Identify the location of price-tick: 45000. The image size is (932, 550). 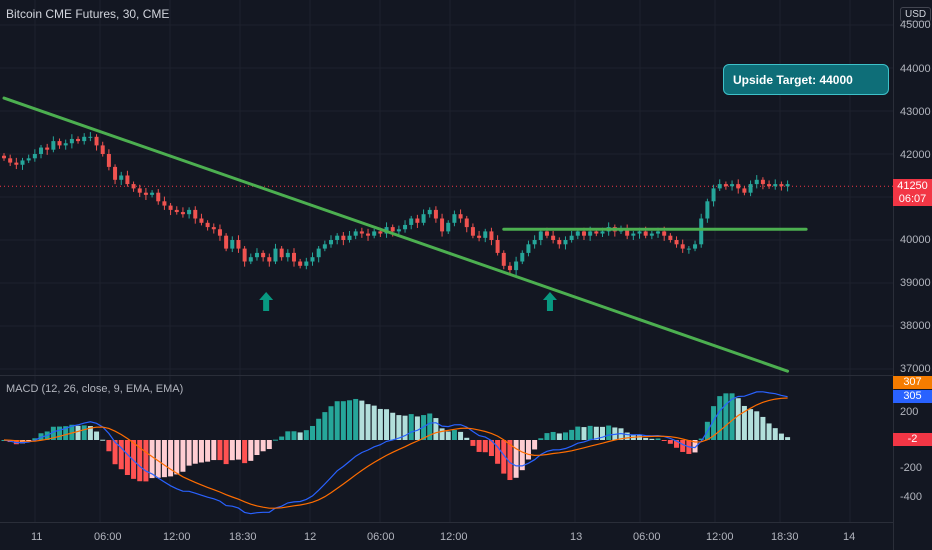
(915, 25).